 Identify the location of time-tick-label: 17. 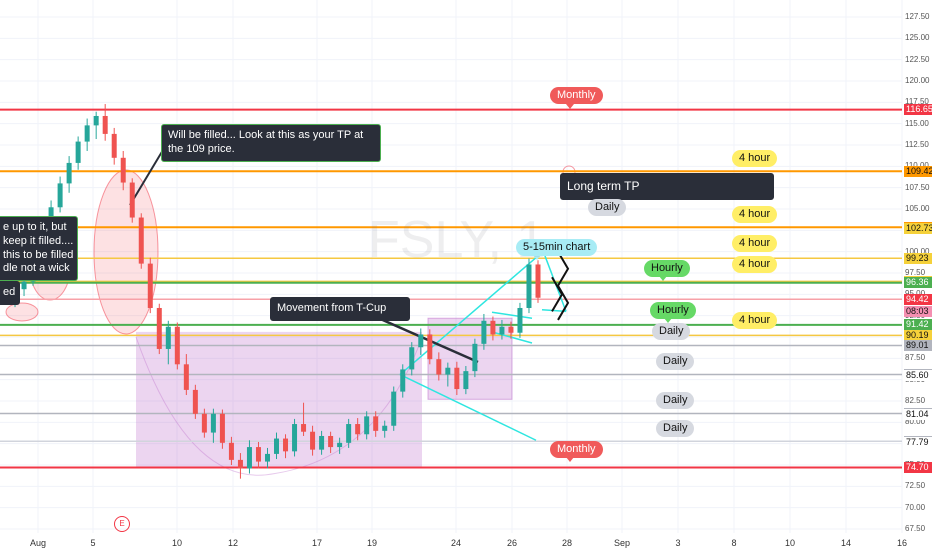
(317, 543).